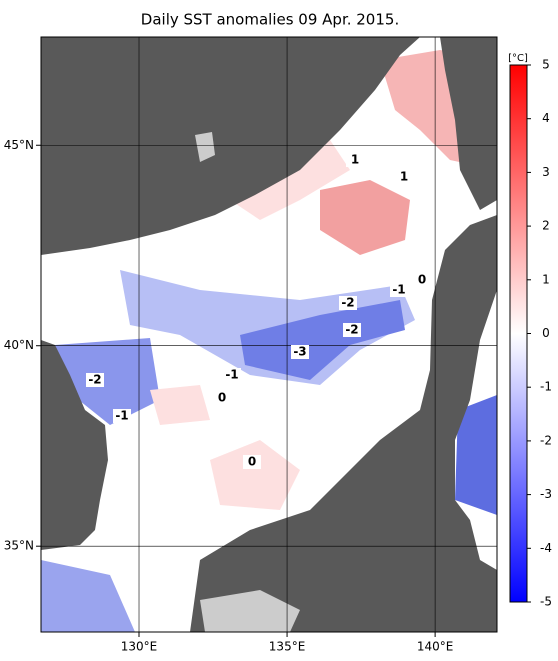 Image resolution: width=558 pixels, height=661 pixels. What do you see at coordinates (546, 548) in the screenshot?
I see `colorbar-tick-label: -4` at bounding box center [546, 548].